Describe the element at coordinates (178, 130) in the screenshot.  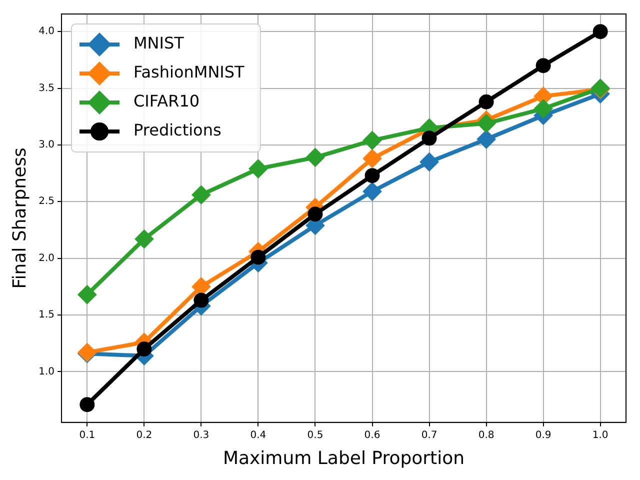
I see `legend-label: Predictions` at that location.